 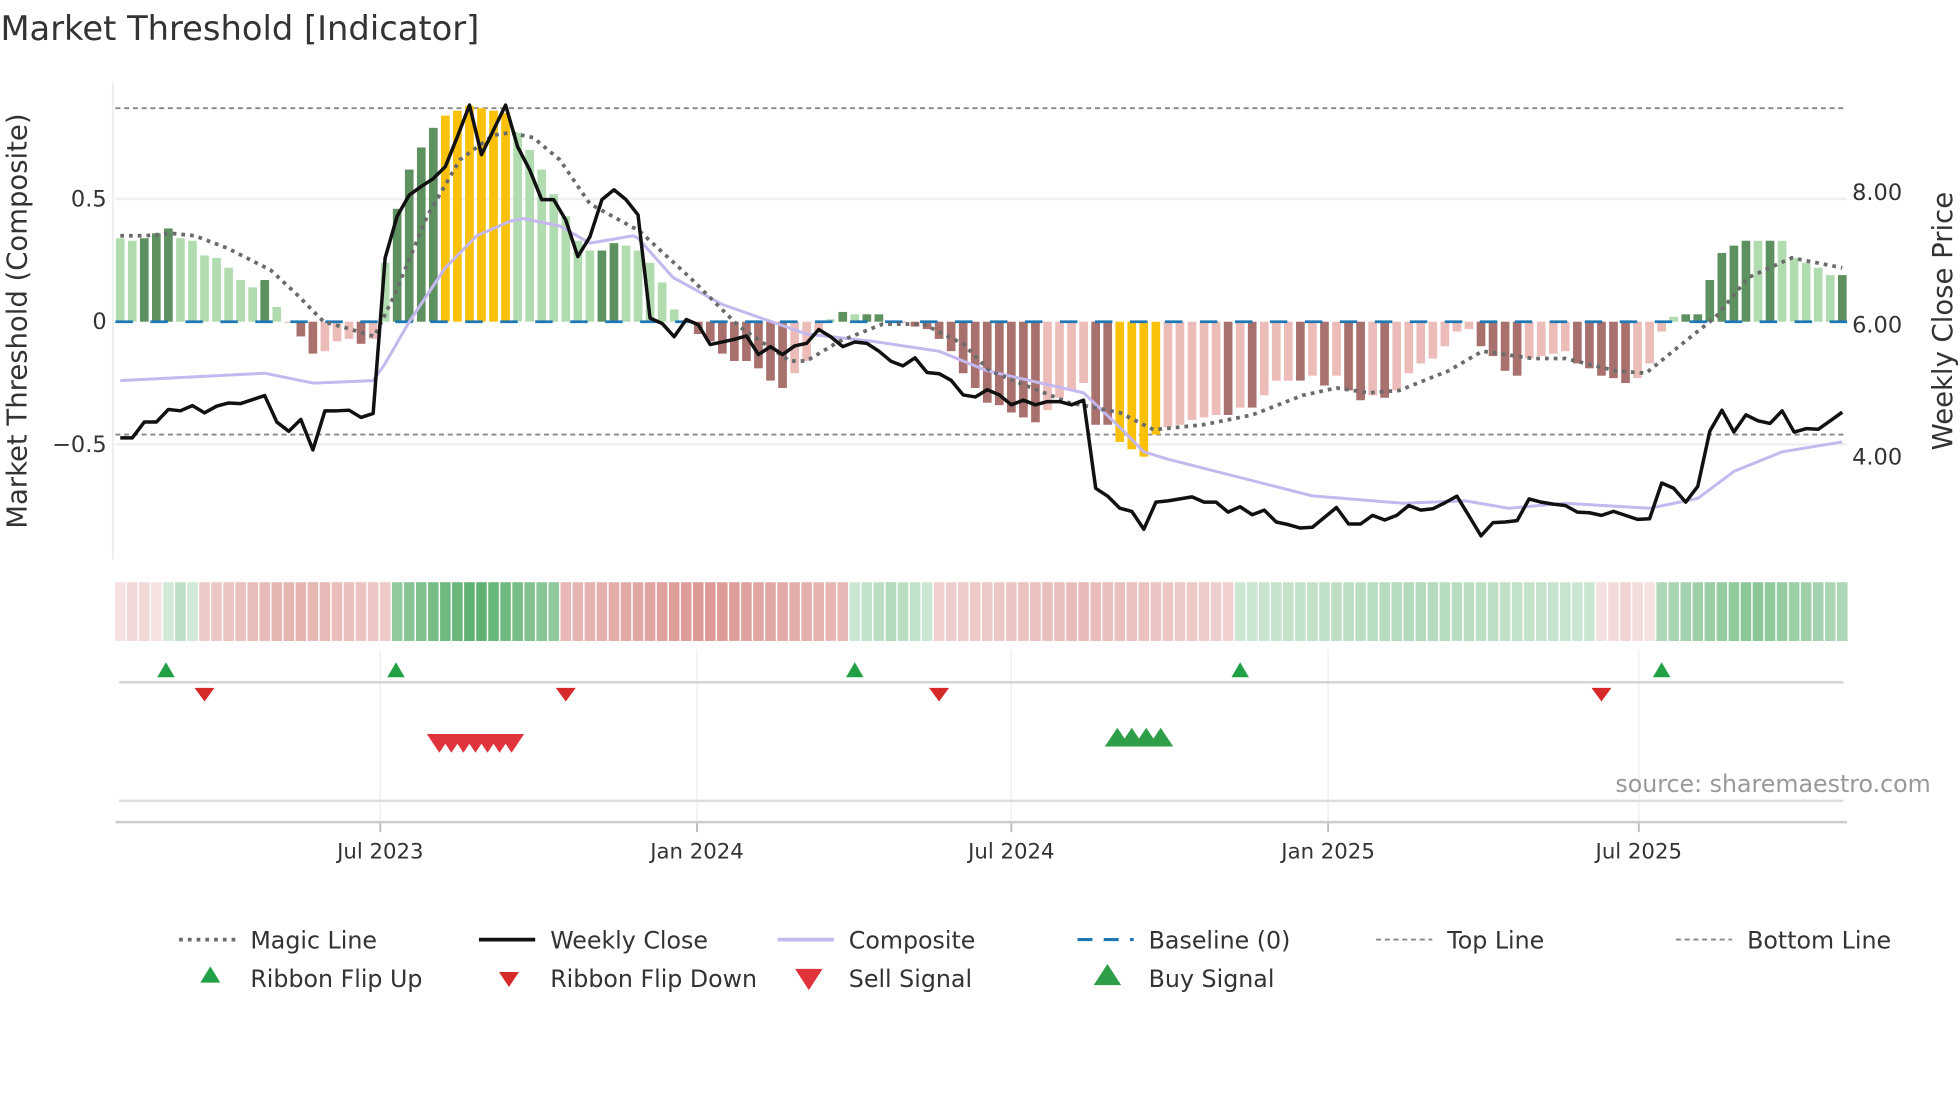 I want to click on chart-title: Market Threshold [Indicator], so click(x=239, y=28).